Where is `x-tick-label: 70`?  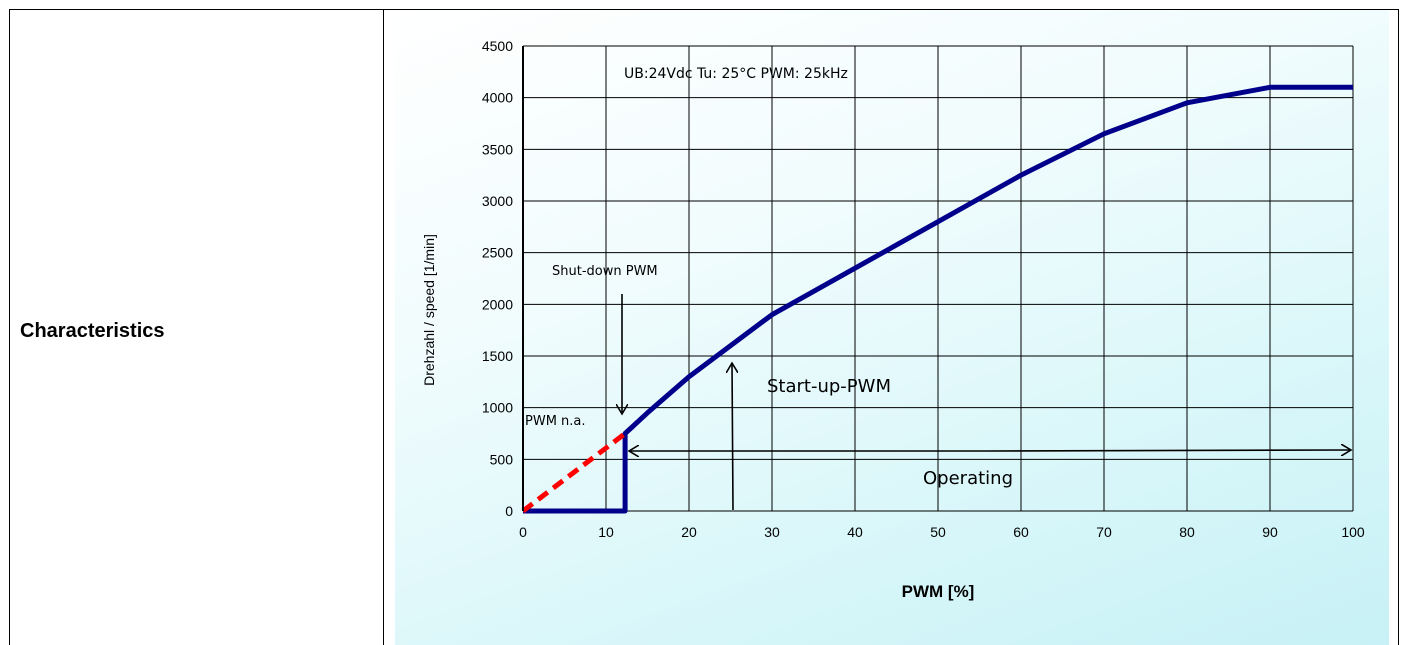 x-tick-label: 70 is located at coordinates (1104, 532).